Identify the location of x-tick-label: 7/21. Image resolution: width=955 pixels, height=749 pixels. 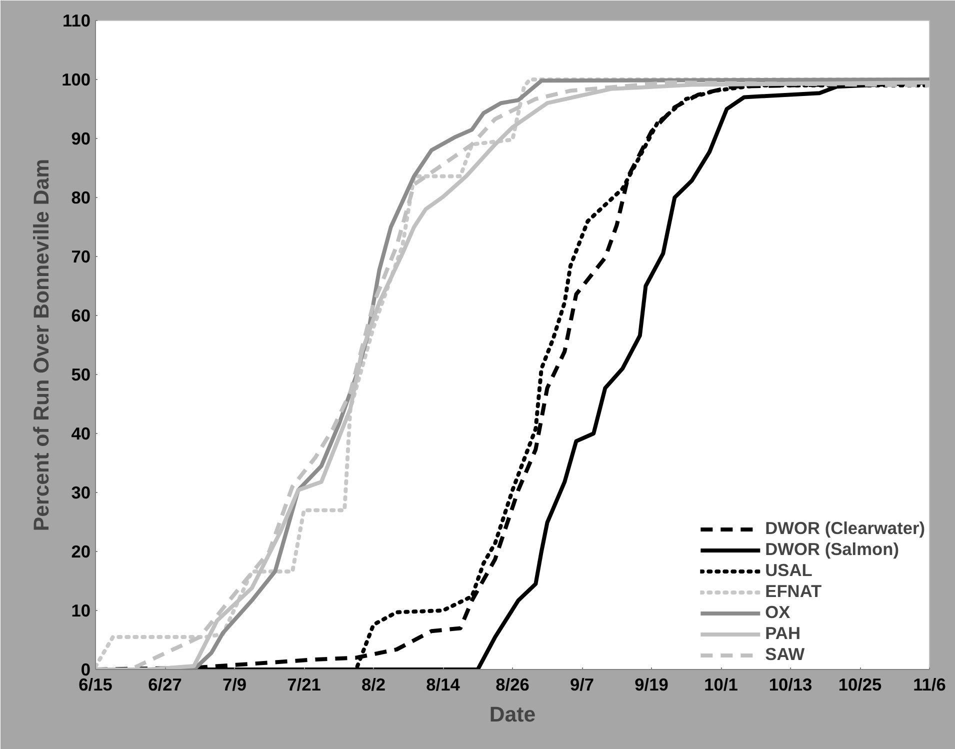
(304, 684).